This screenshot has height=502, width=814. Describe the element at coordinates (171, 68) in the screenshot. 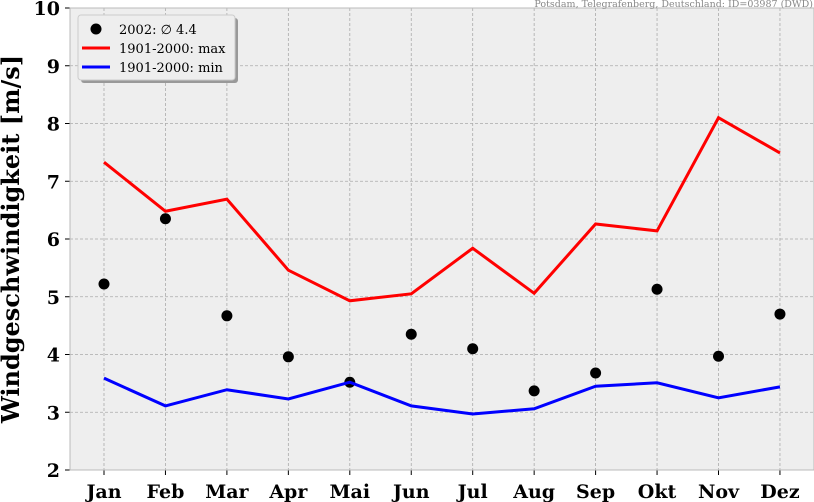

I see `legend-label: 1901-2000: min` at that location.